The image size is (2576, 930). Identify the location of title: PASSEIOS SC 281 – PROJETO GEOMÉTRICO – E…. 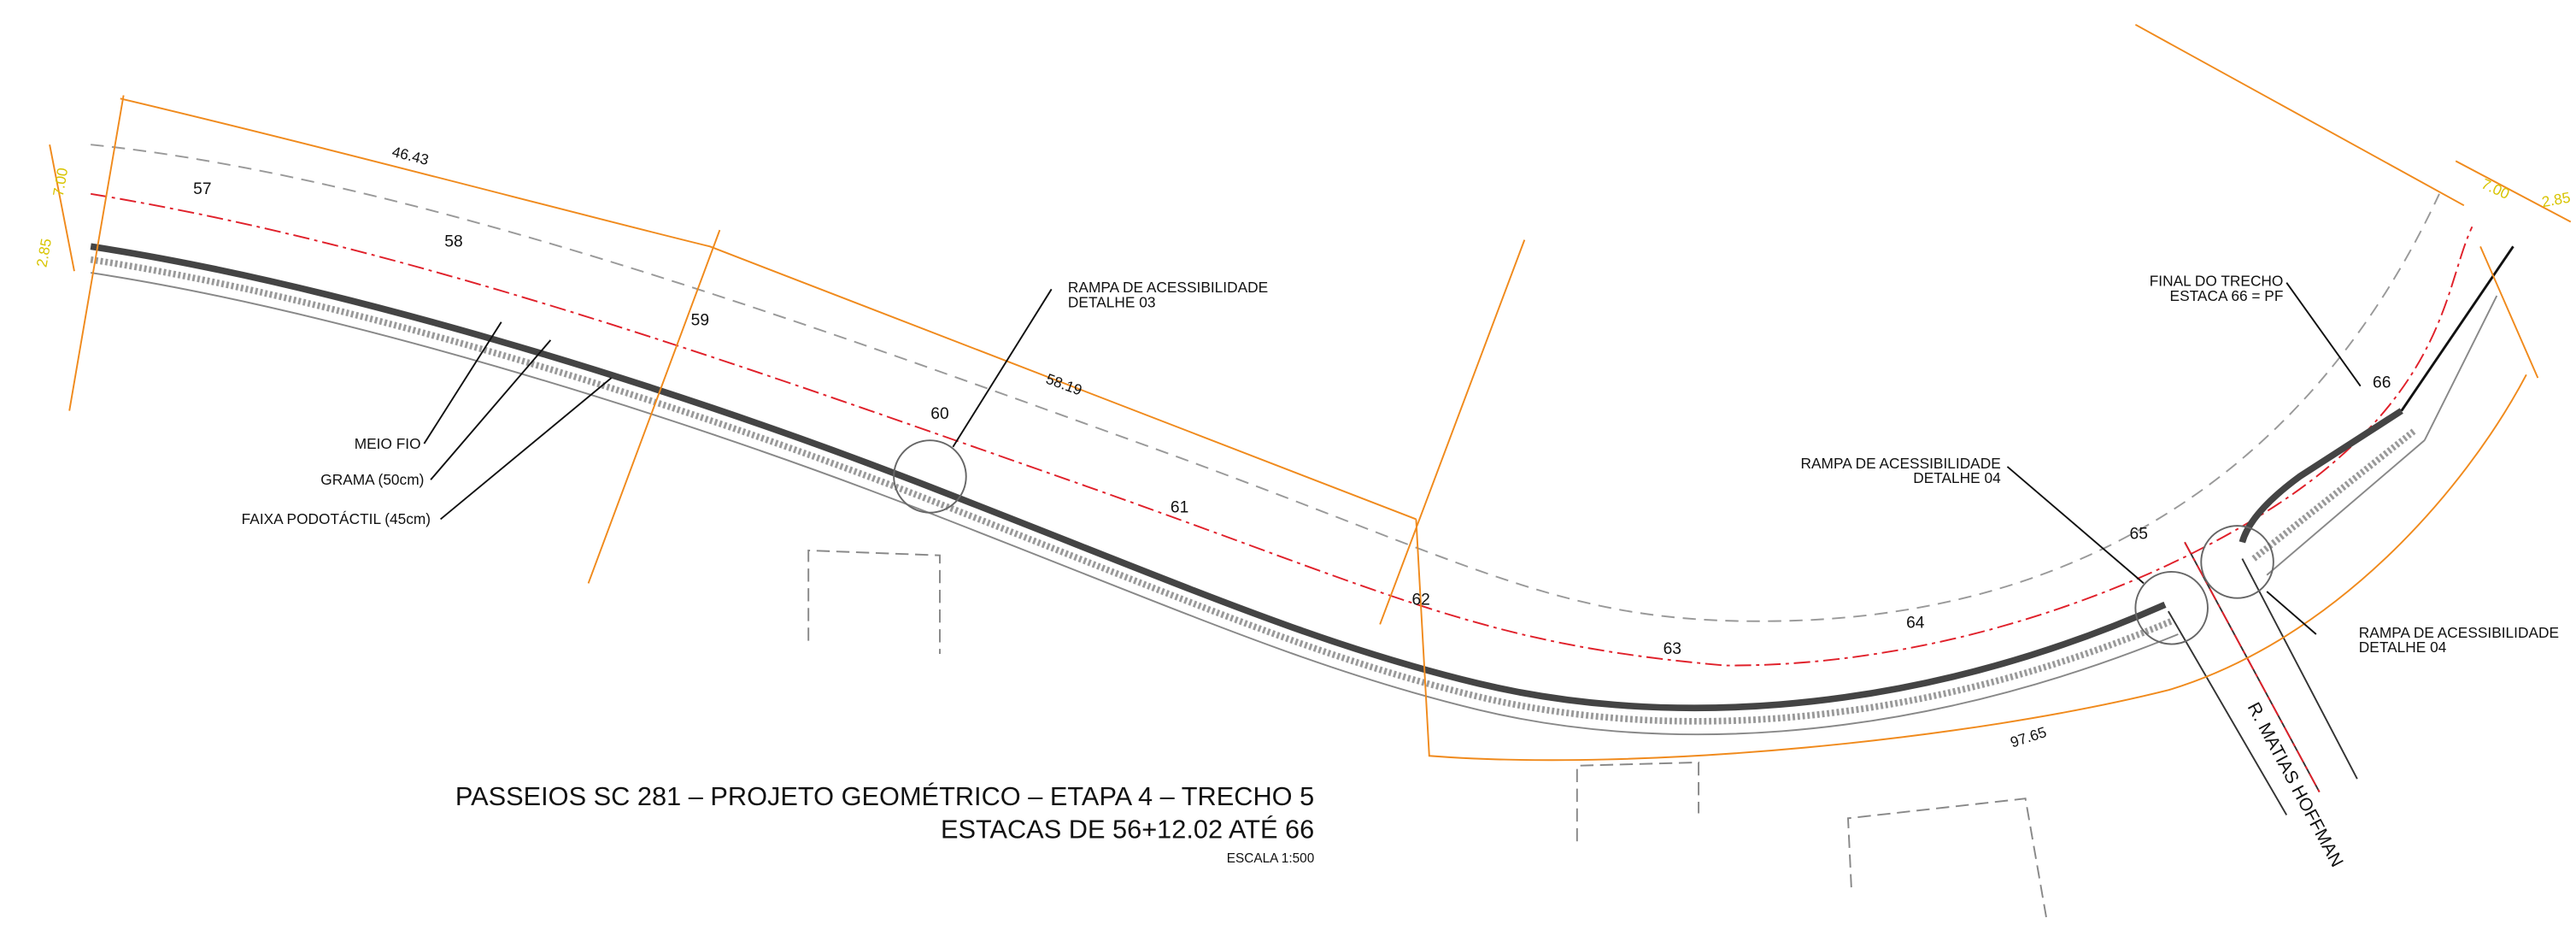
(884, 796).